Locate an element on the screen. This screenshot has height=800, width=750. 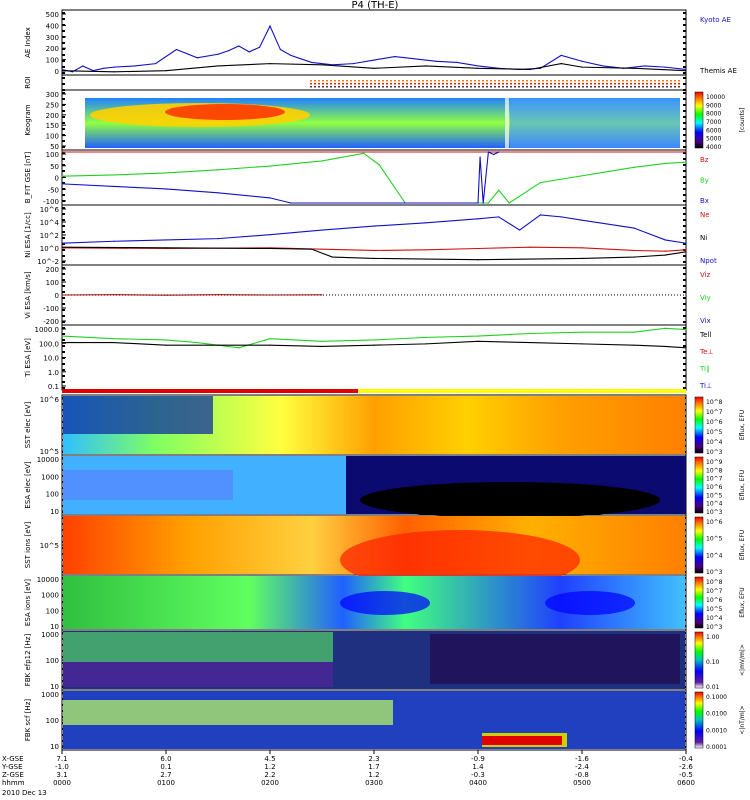
ytick-vi: 200 is located at coordinates (52, 270).